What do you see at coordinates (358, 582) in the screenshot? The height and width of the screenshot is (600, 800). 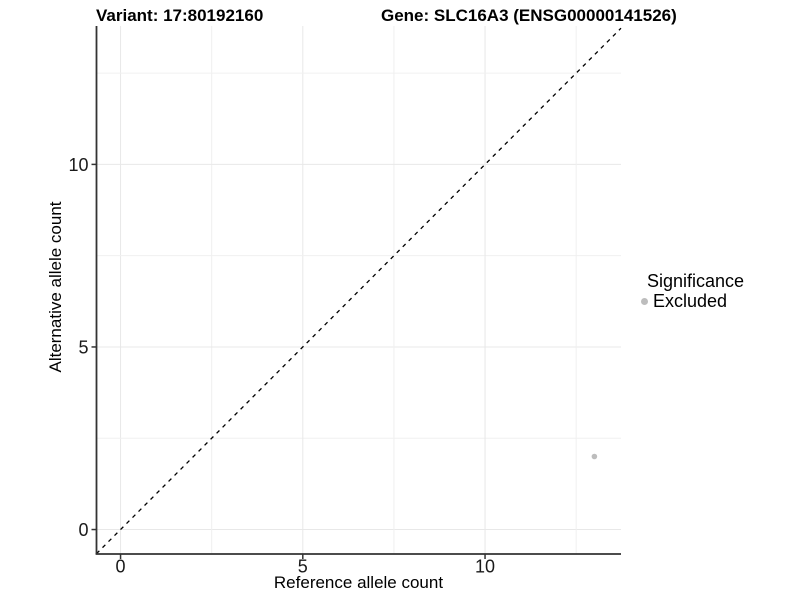 I see `x-axis-label: Reference allele count` at bounding box center [358, 582].